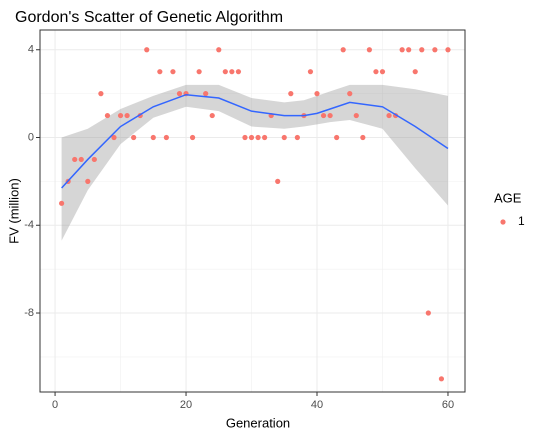 The height and width of the screenshot is (436, 540). Describe the element at coordinates (448, 405) in the screenshot. I see `x-tick-label: 60` at that location.